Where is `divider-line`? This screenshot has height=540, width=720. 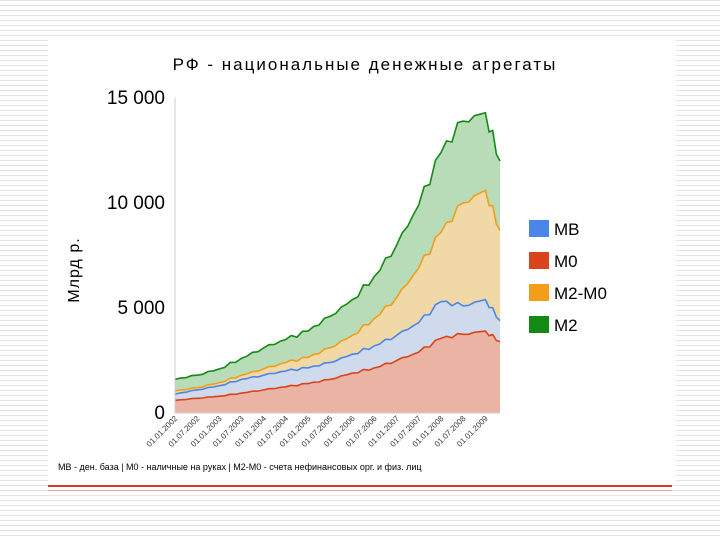
divider-line is located at coordinates (360, 486).